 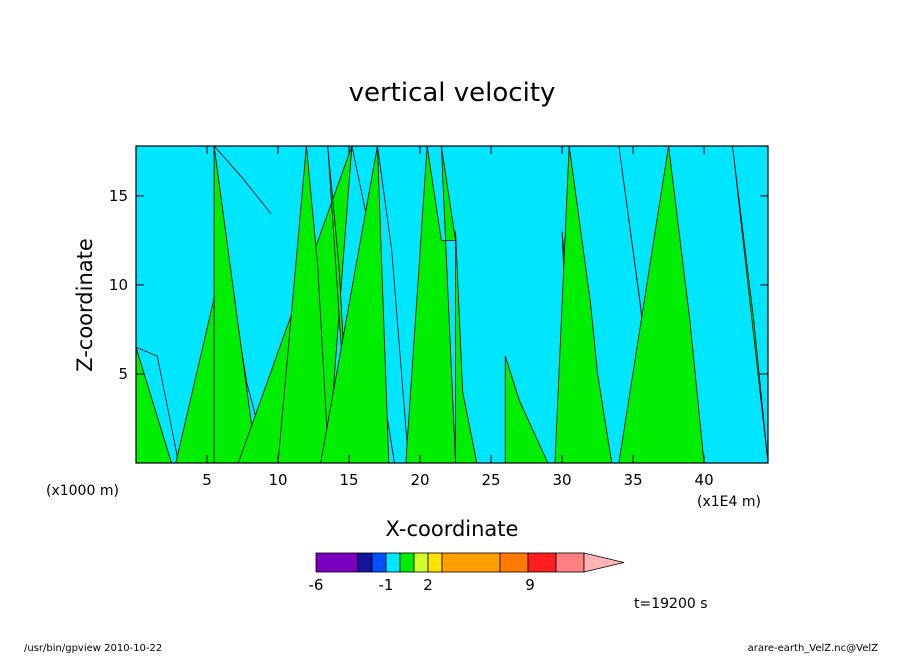 I want to click on x-axis-label: X-coordinate, so click(x=452, y=529).